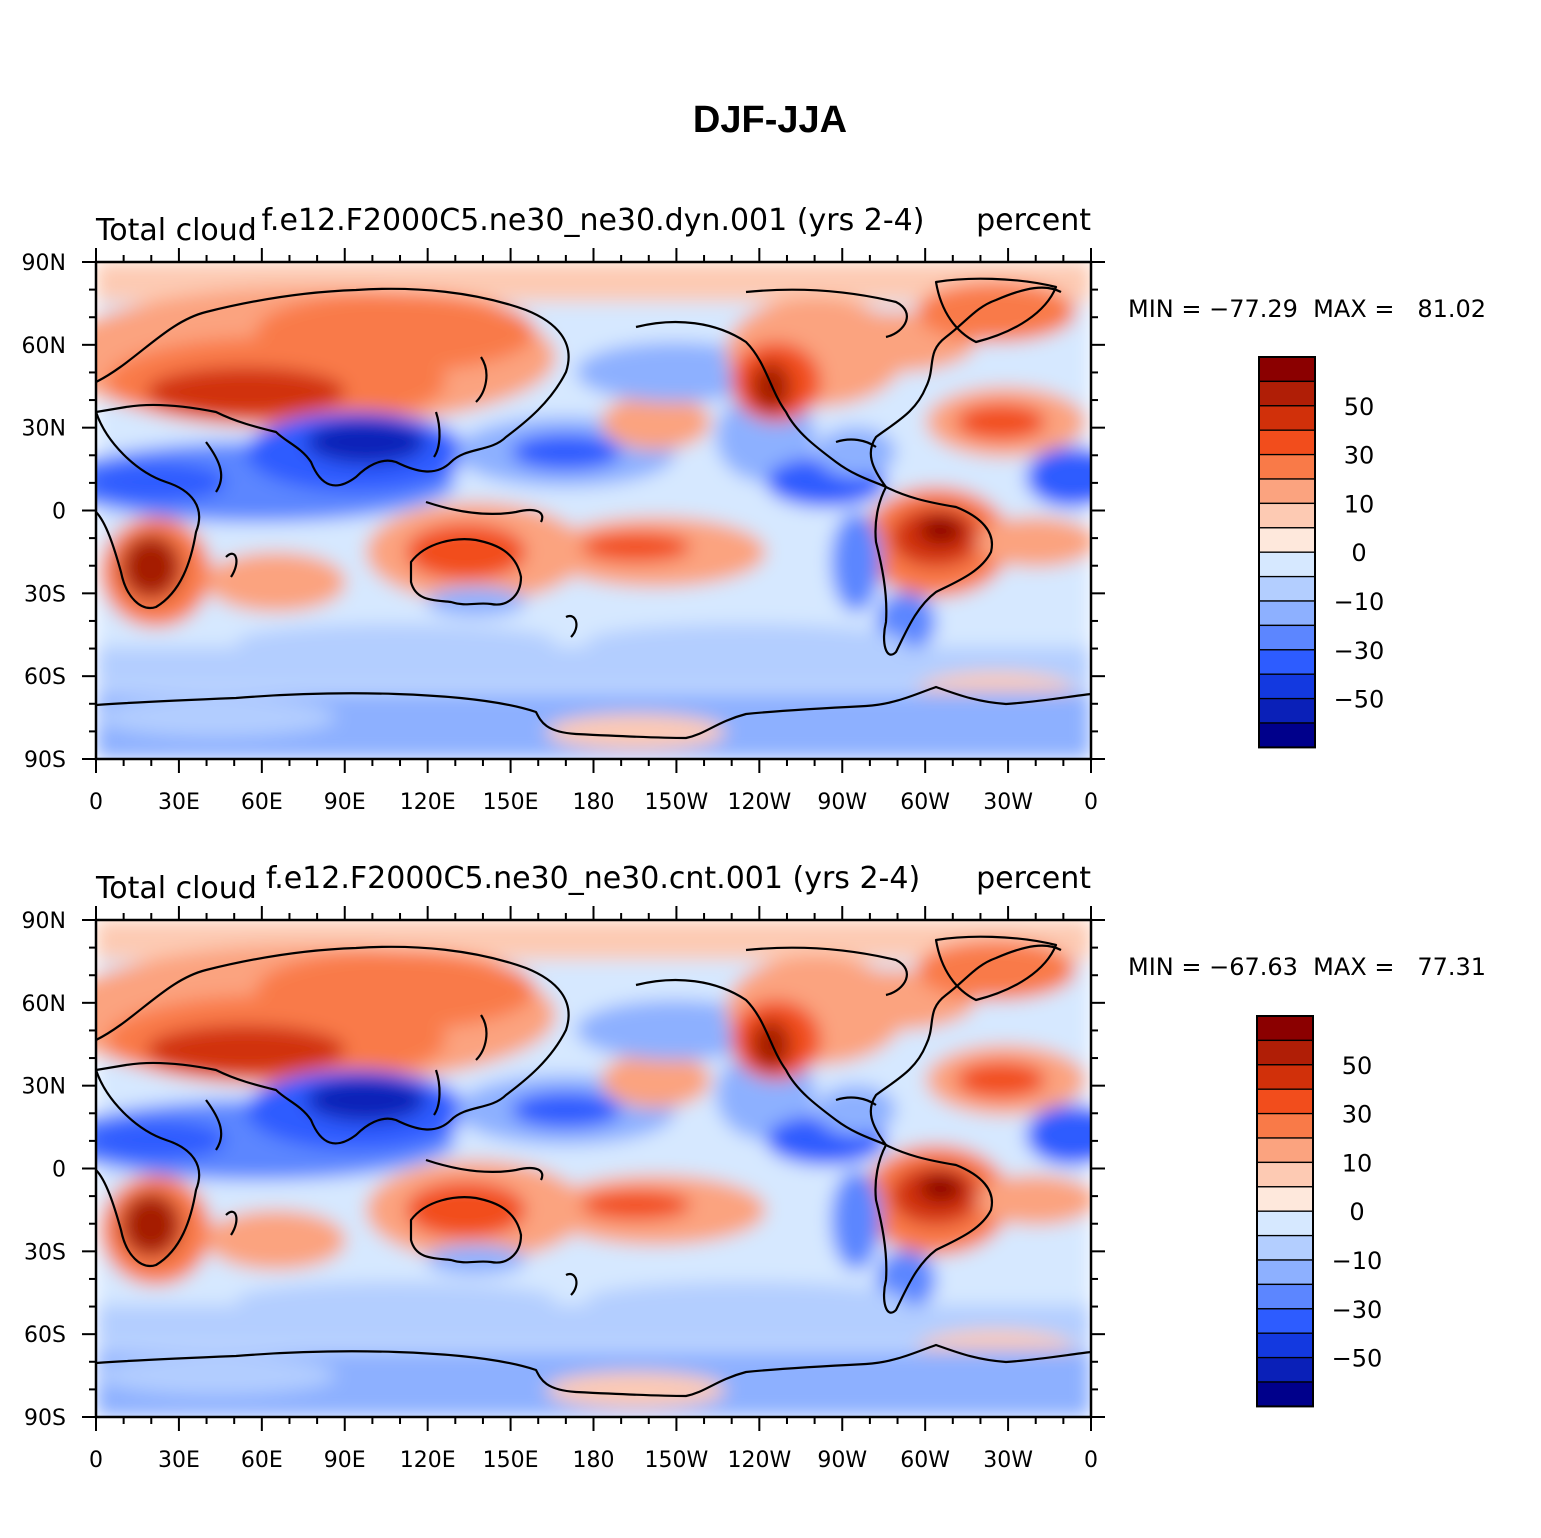 The width and height of the screenshot is (1541, 1538). I want to click on panel-2-right-label: percent, so click(1033, 878).